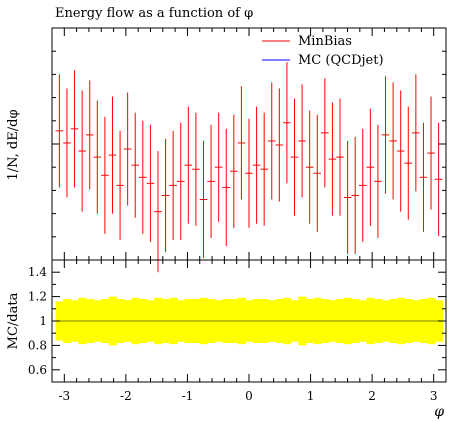 The width and height of the screenshot is (461, 422). I want to click on chart-title: Energy flow as a function of φ, so click(154, 13).